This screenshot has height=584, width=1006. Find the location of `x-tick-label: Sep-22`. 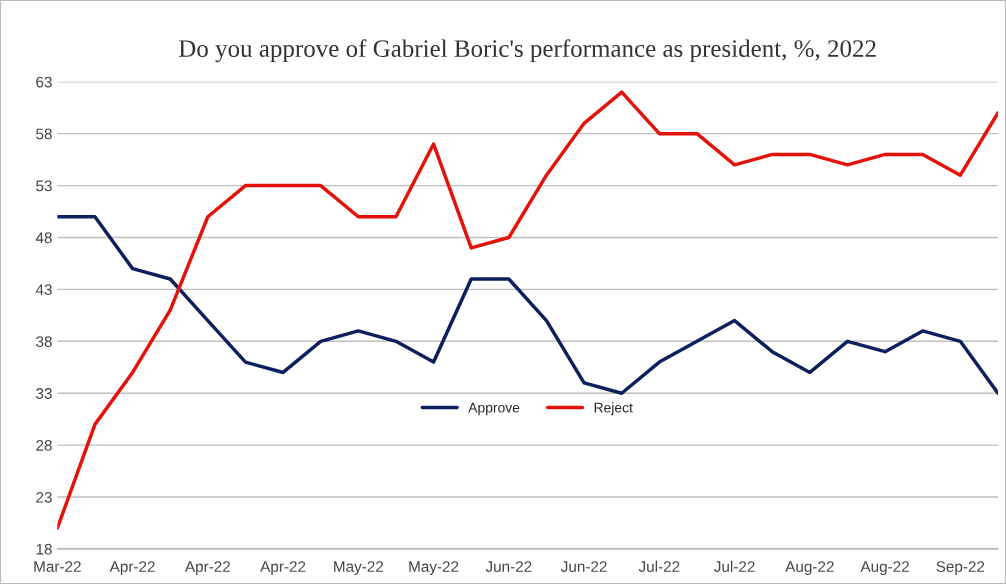

x-tick-label: Sep-22 is located at coordinates (960, 568).